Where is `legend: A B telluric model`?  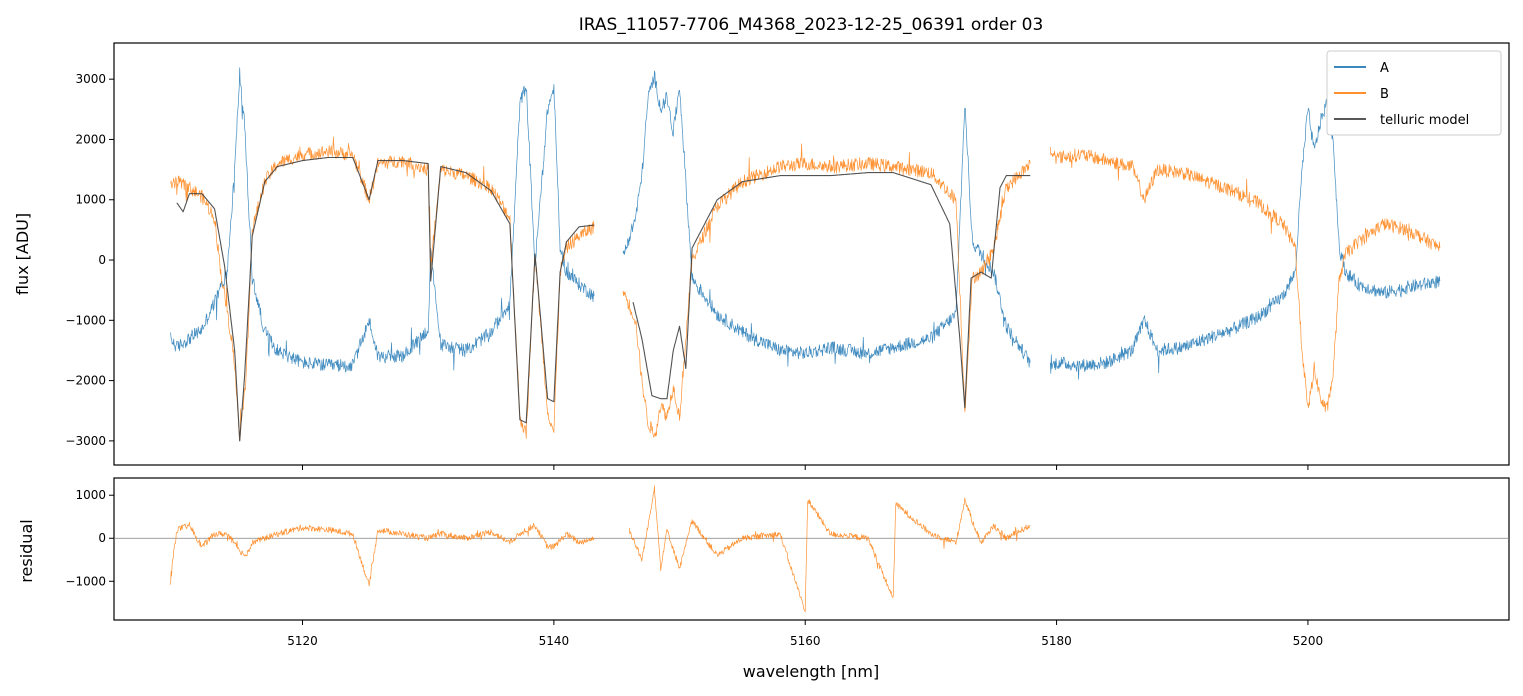
legend: A B telluric model is located at coordinates (1414, 93).